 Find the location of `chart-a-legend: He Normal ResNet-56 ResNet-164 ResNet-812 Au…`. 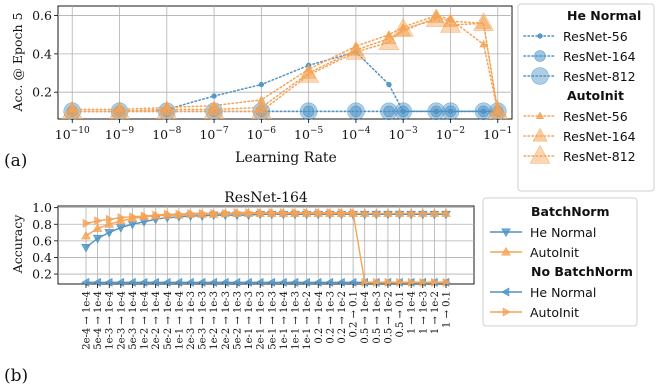

chart-a-legend: He Normal ResNet-56 ResNet-164 ResNet-812 Au… is located at coordinates (586, 97).